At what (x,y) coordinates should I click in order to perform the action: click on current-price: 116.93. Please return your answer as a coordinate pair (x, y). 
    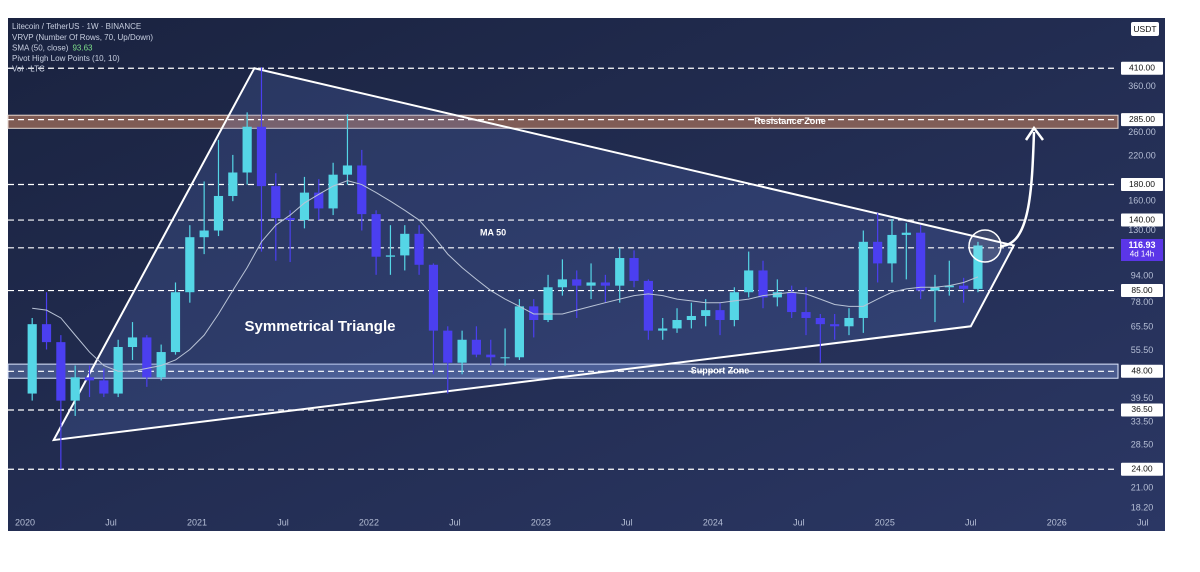
    Looking at the image, I should click on (1141, 245).